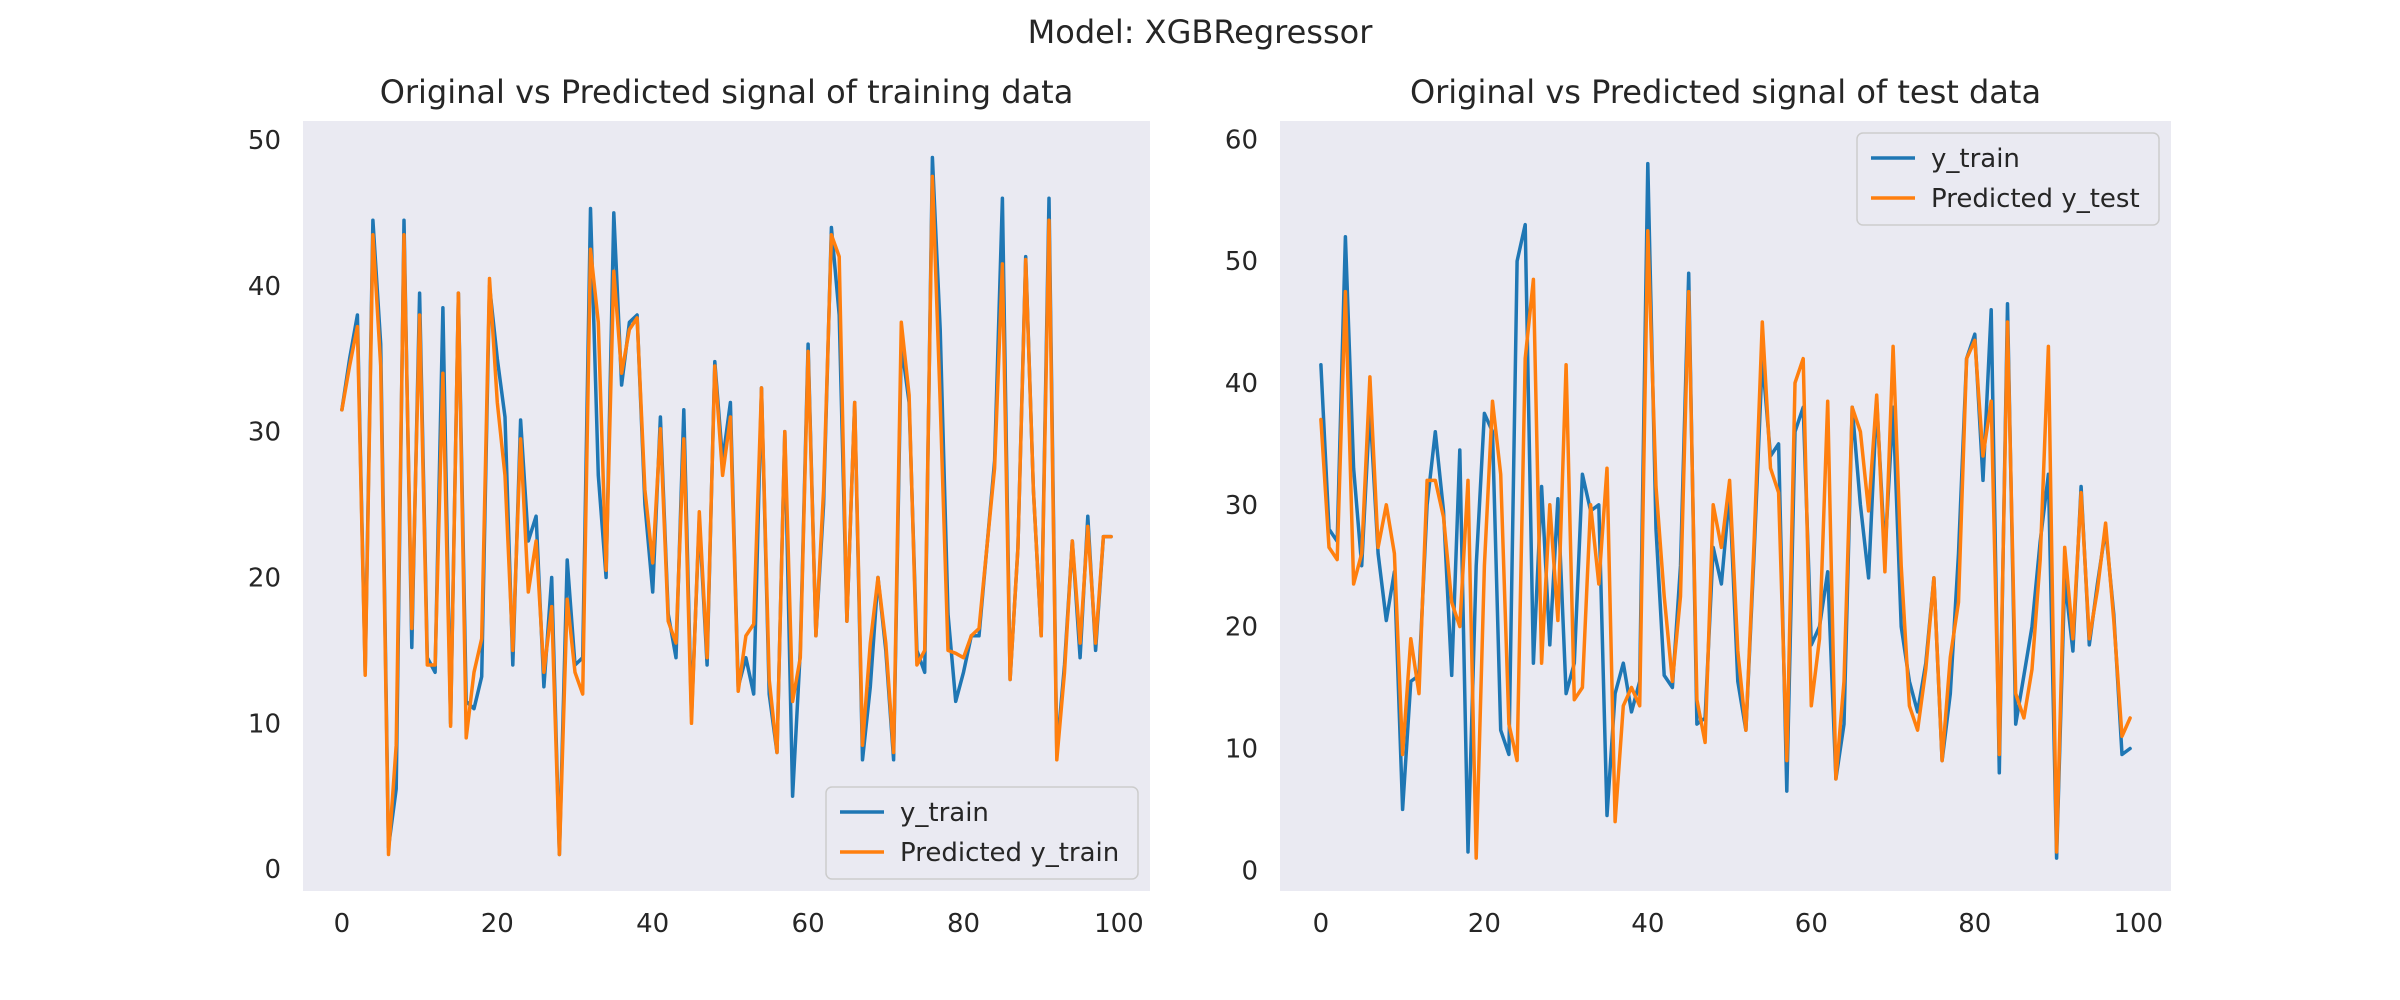  Describe the element at coordinates (1241, 262) in the screenshot. I see `test-ytick-label: 50` at that location.